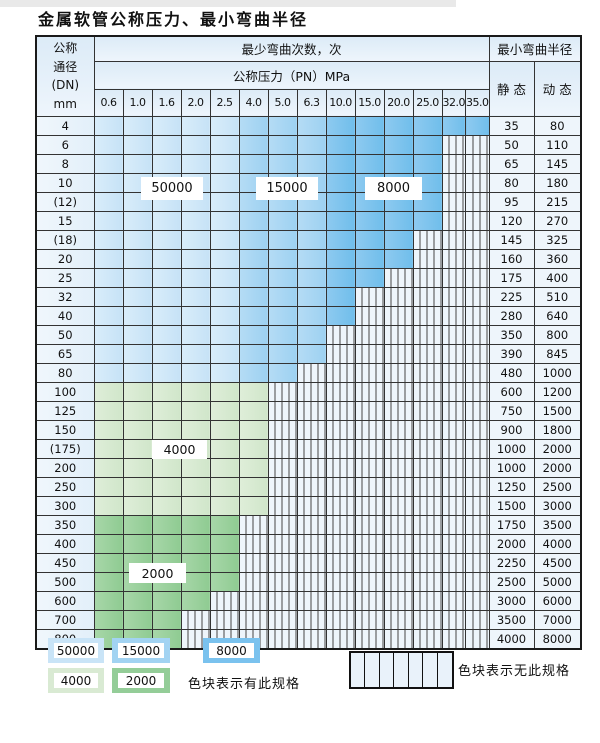  What do you see at coordinates (511, 334) in the screenshot?
I see `static-radius-cell: 350` at bounding box center [511, 334].